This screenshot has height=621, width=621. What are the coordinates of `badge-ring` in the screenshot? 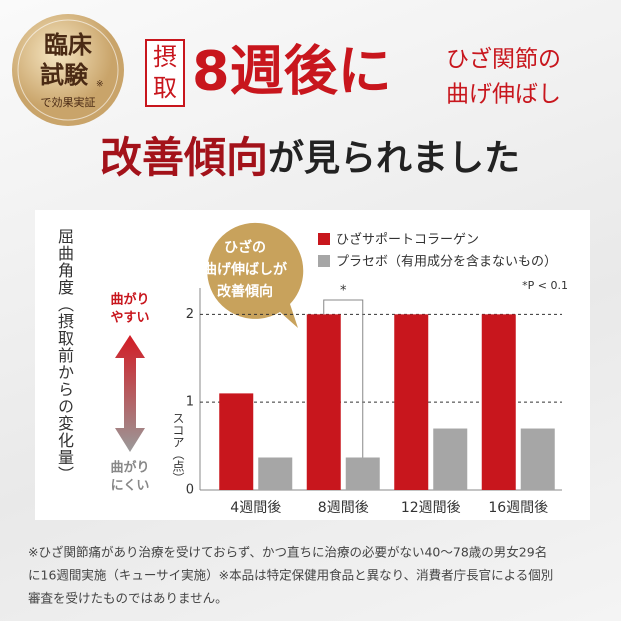 It's located at (68, 70).